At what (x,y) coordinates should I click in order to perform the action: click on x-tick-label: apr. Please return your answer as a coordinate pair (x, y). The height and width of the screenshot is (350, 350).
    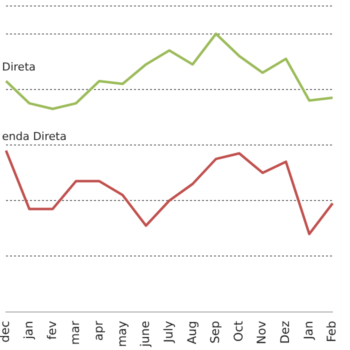
    Looking at the image, I should click on (98, 330).